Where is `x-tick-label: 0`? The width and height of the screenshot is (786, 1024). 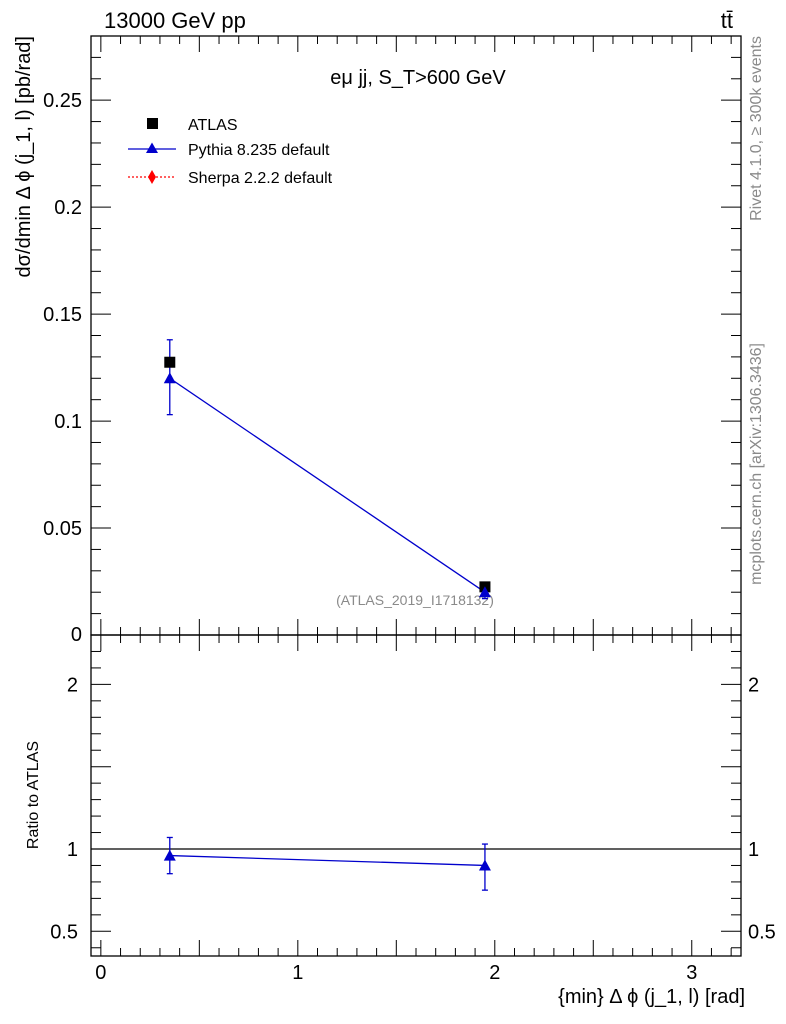 x-tick-label: 0 is located at coordinates (100, 973).